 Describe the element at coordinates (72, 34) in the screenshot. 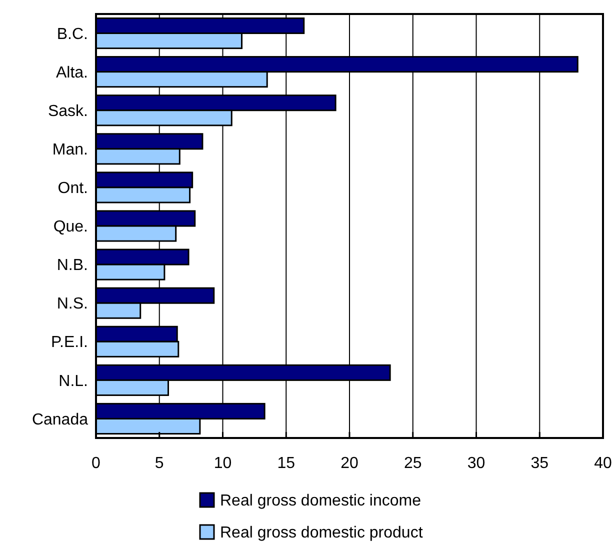

I see `y-tick-label: B.C.` at that location.